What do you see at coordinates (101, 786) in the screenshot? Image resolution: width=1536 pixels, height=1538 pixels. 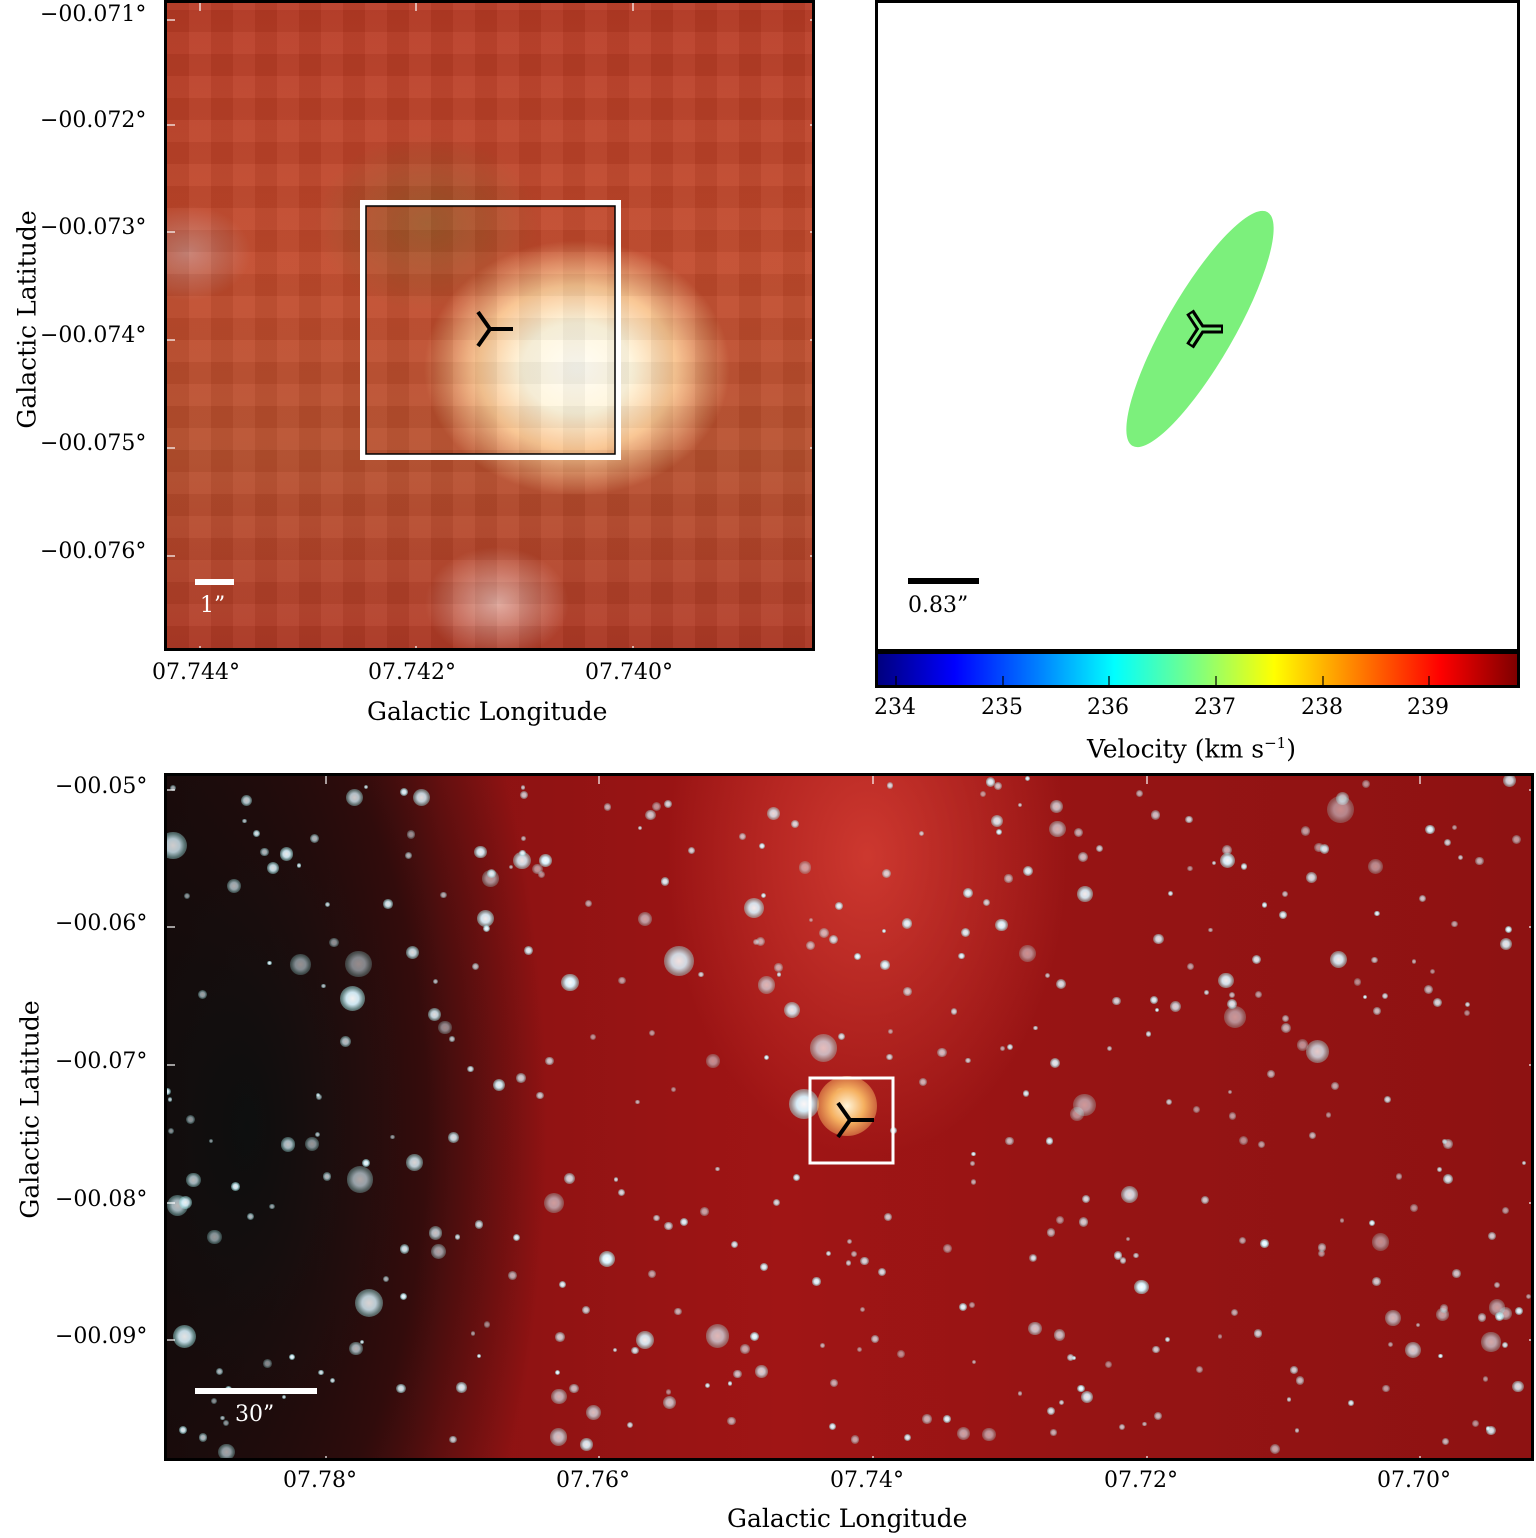 I see `bottom-y-tick-label: −00.05°` at bounding box center [101, 786].